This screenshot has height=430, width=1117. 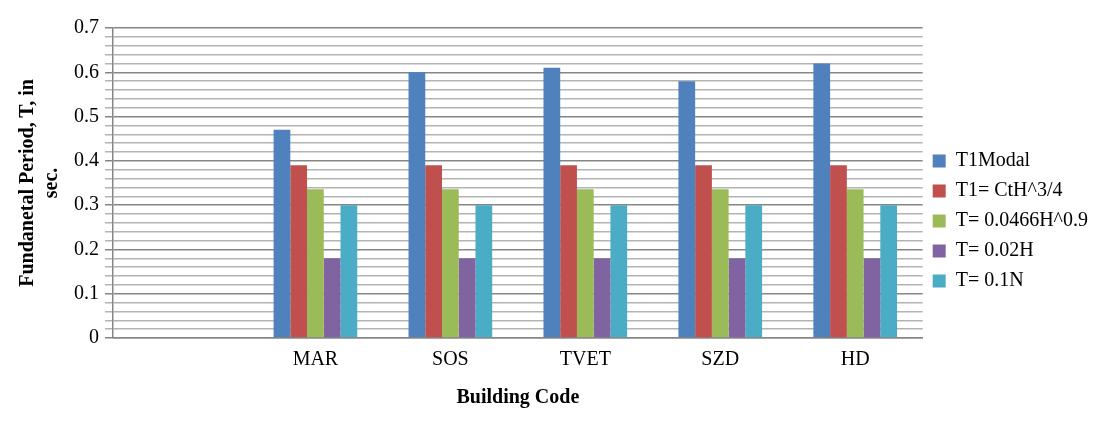 What do you see at coordinates (86, 247) in the screenshot?
I see `y-tick-label: 0.2` at bounding box center [86, 247].